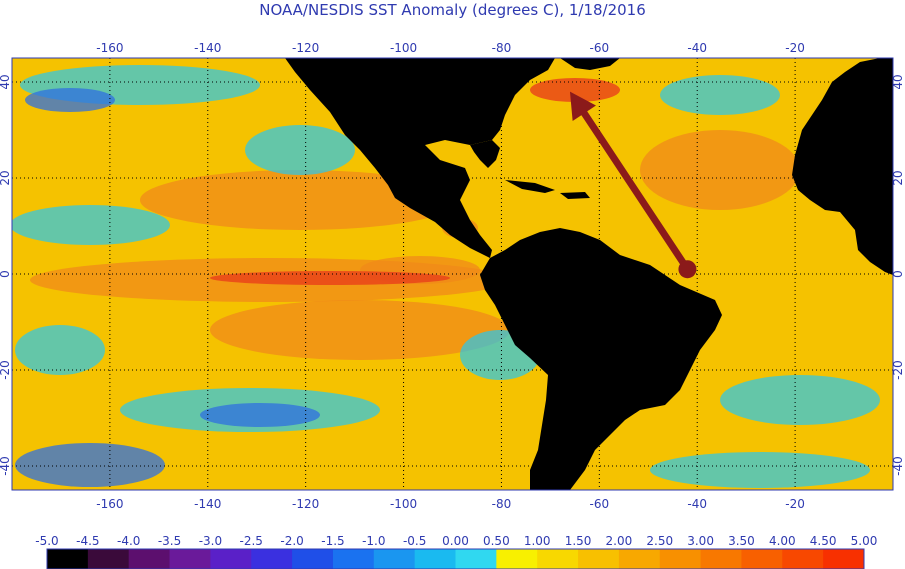 The height and width of the screenshot is (569, 905). Describe the element at coordinates (590, 64) in the screenshot. I see `greenland-canada-land` at that location.